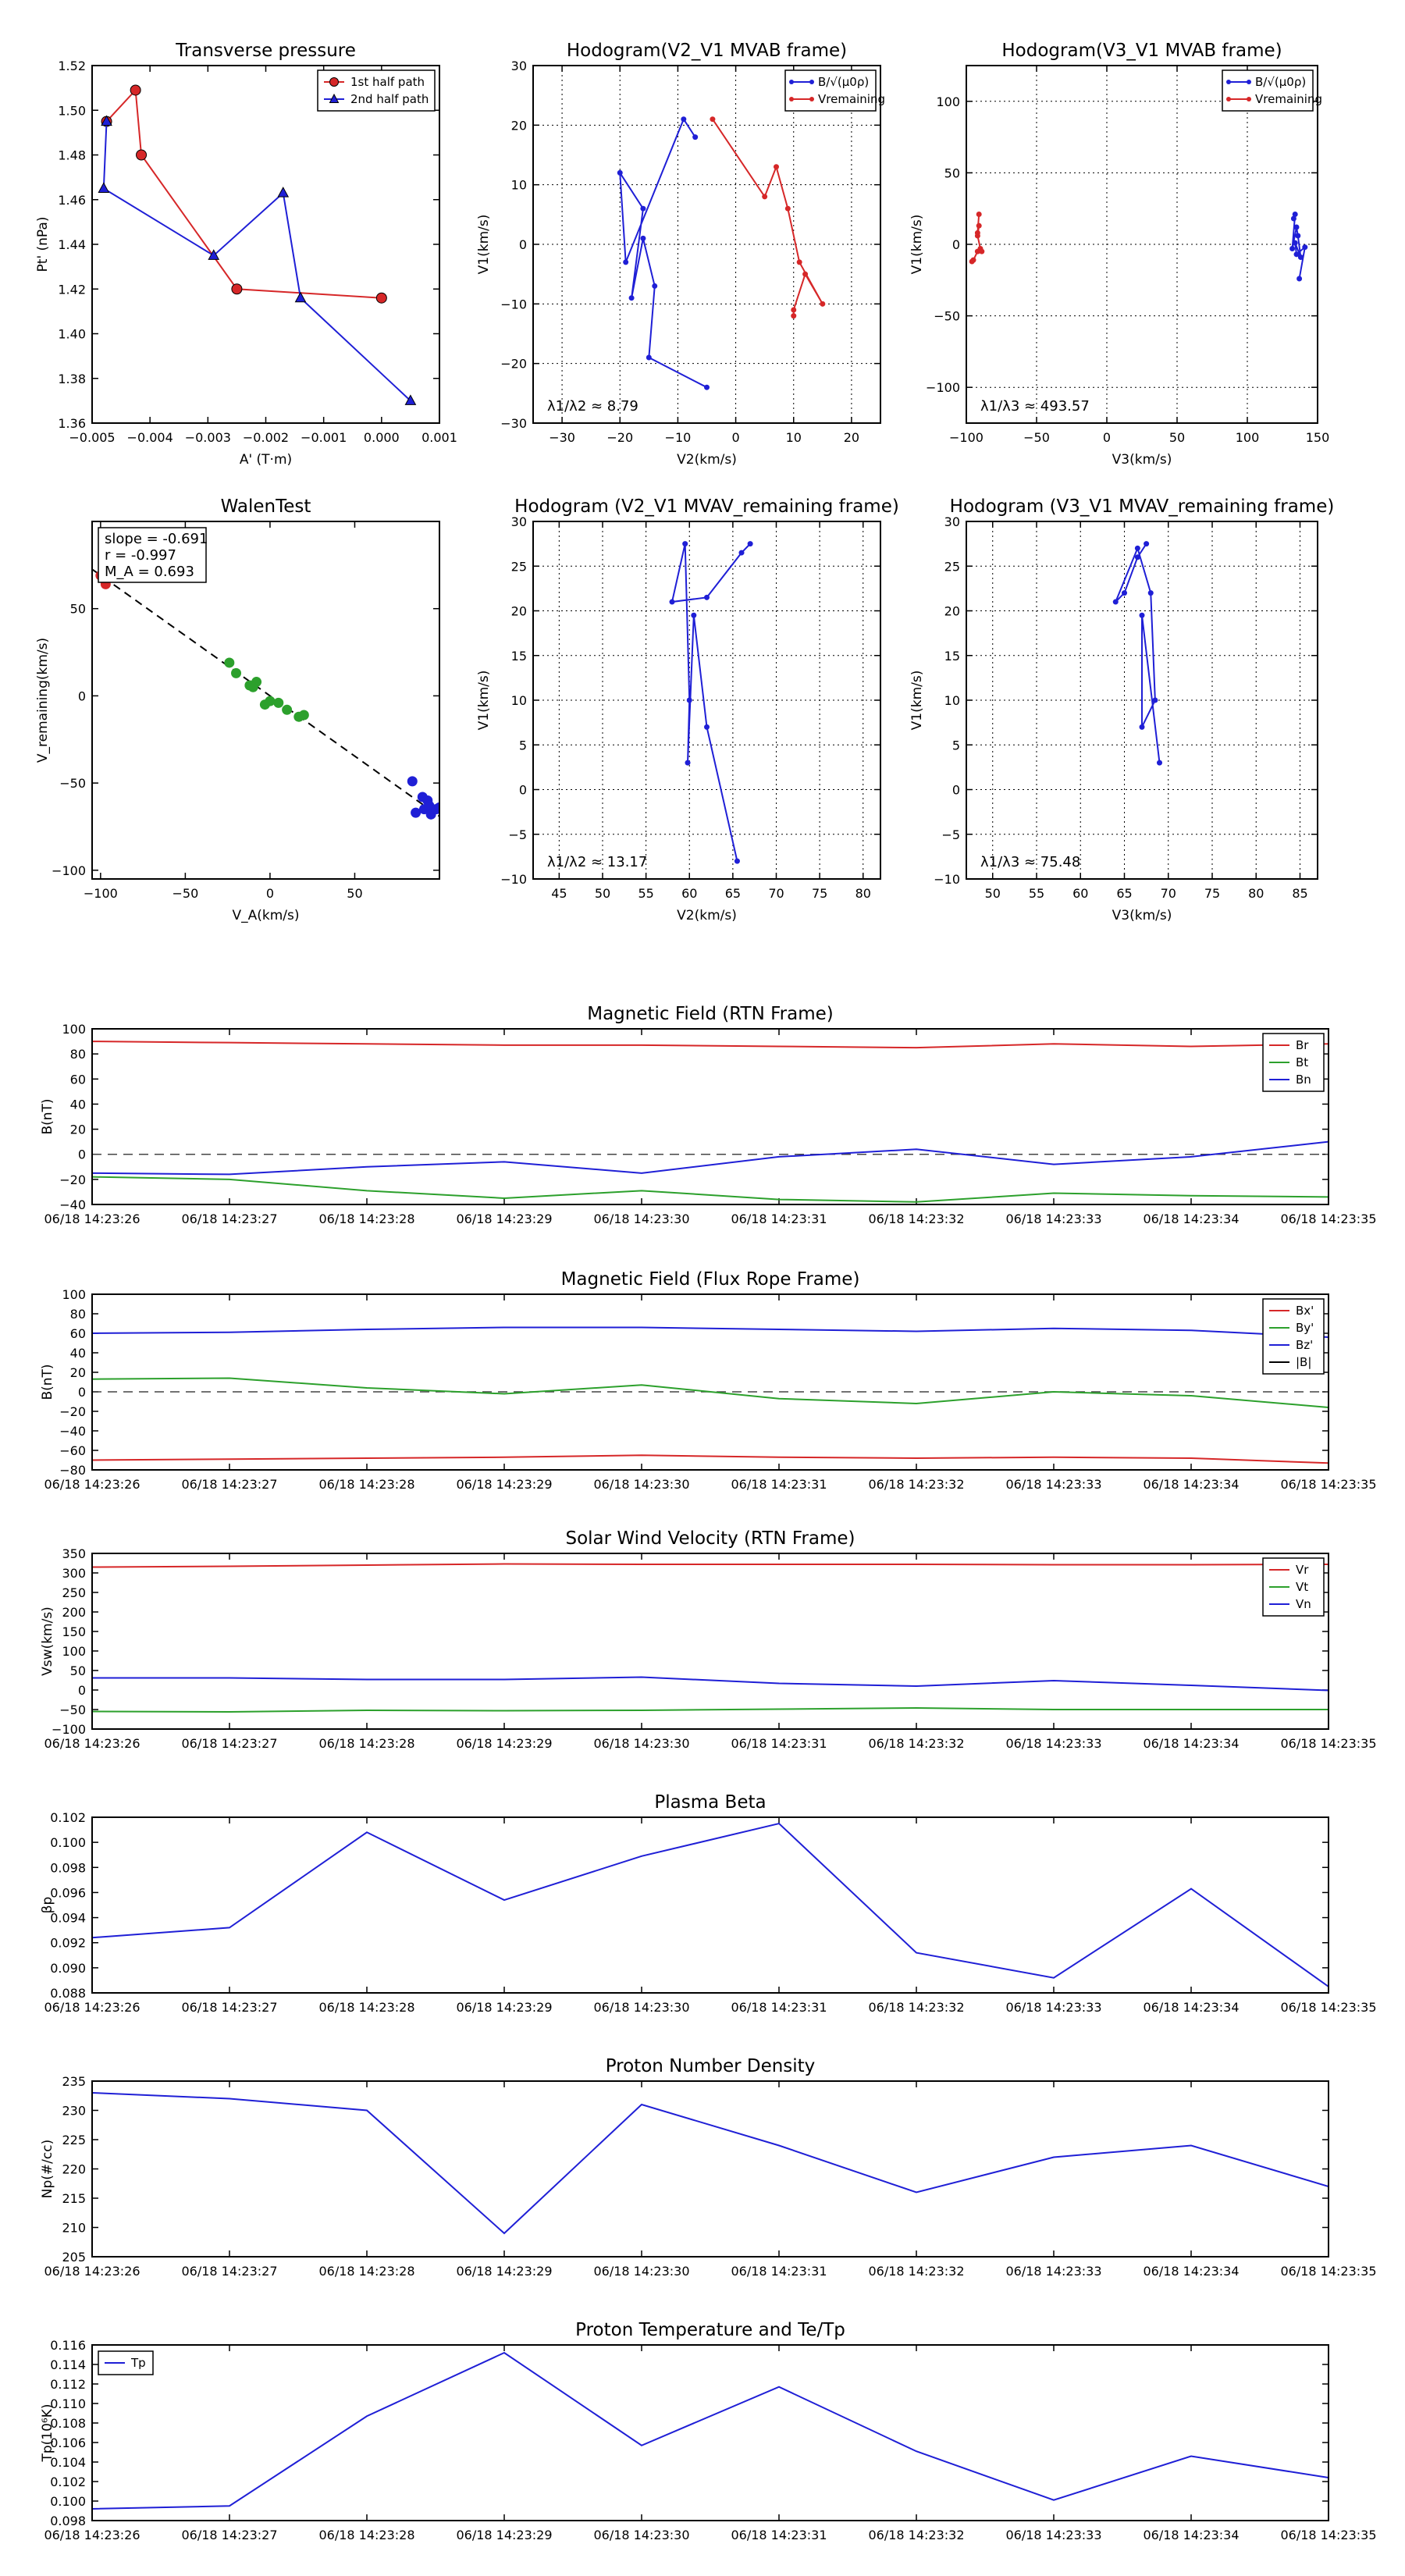  What do you see at coordinates (710, 1538) in the screenshot?
I see `chart-title: Solar Wind Velocity (RTN Frame)` at bounding box center [710, 1538].